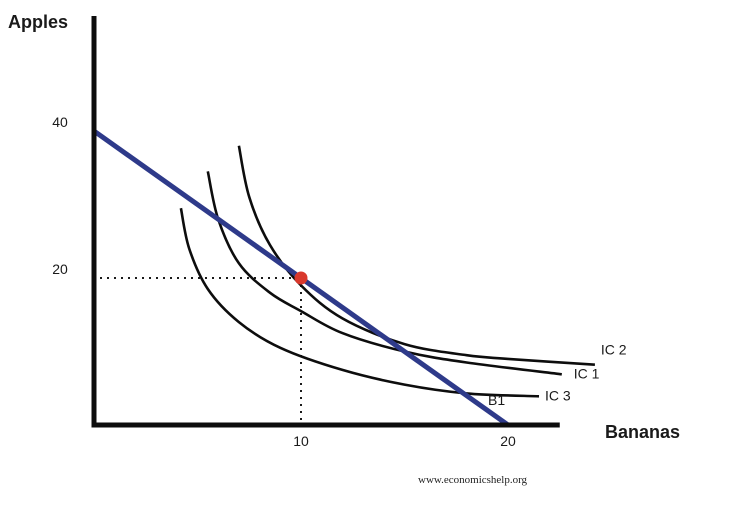 Image resolution: width=740 pixels, height=505 pixels. I want to click on curve-labels: IC 2IC 1IC 3 B1, so click(557, 375).